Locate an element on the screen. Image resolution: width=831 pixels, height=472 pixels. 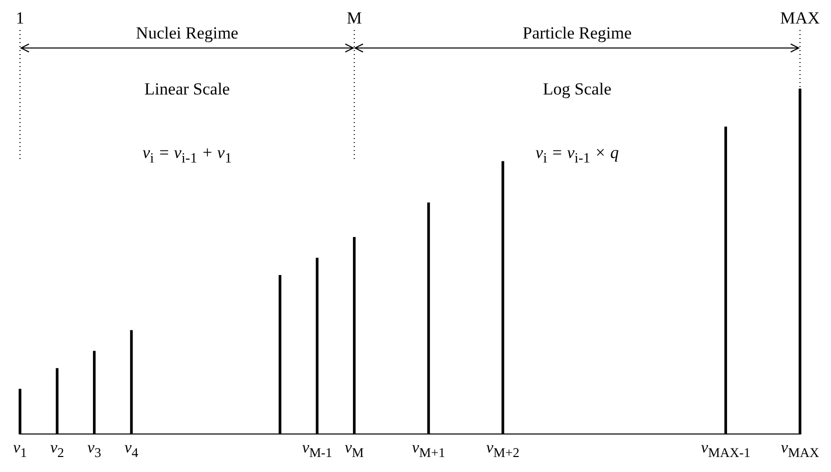
annotation: v$_{i}$ = v$_{i-1}$ × q is located at coordinates (577, 155).